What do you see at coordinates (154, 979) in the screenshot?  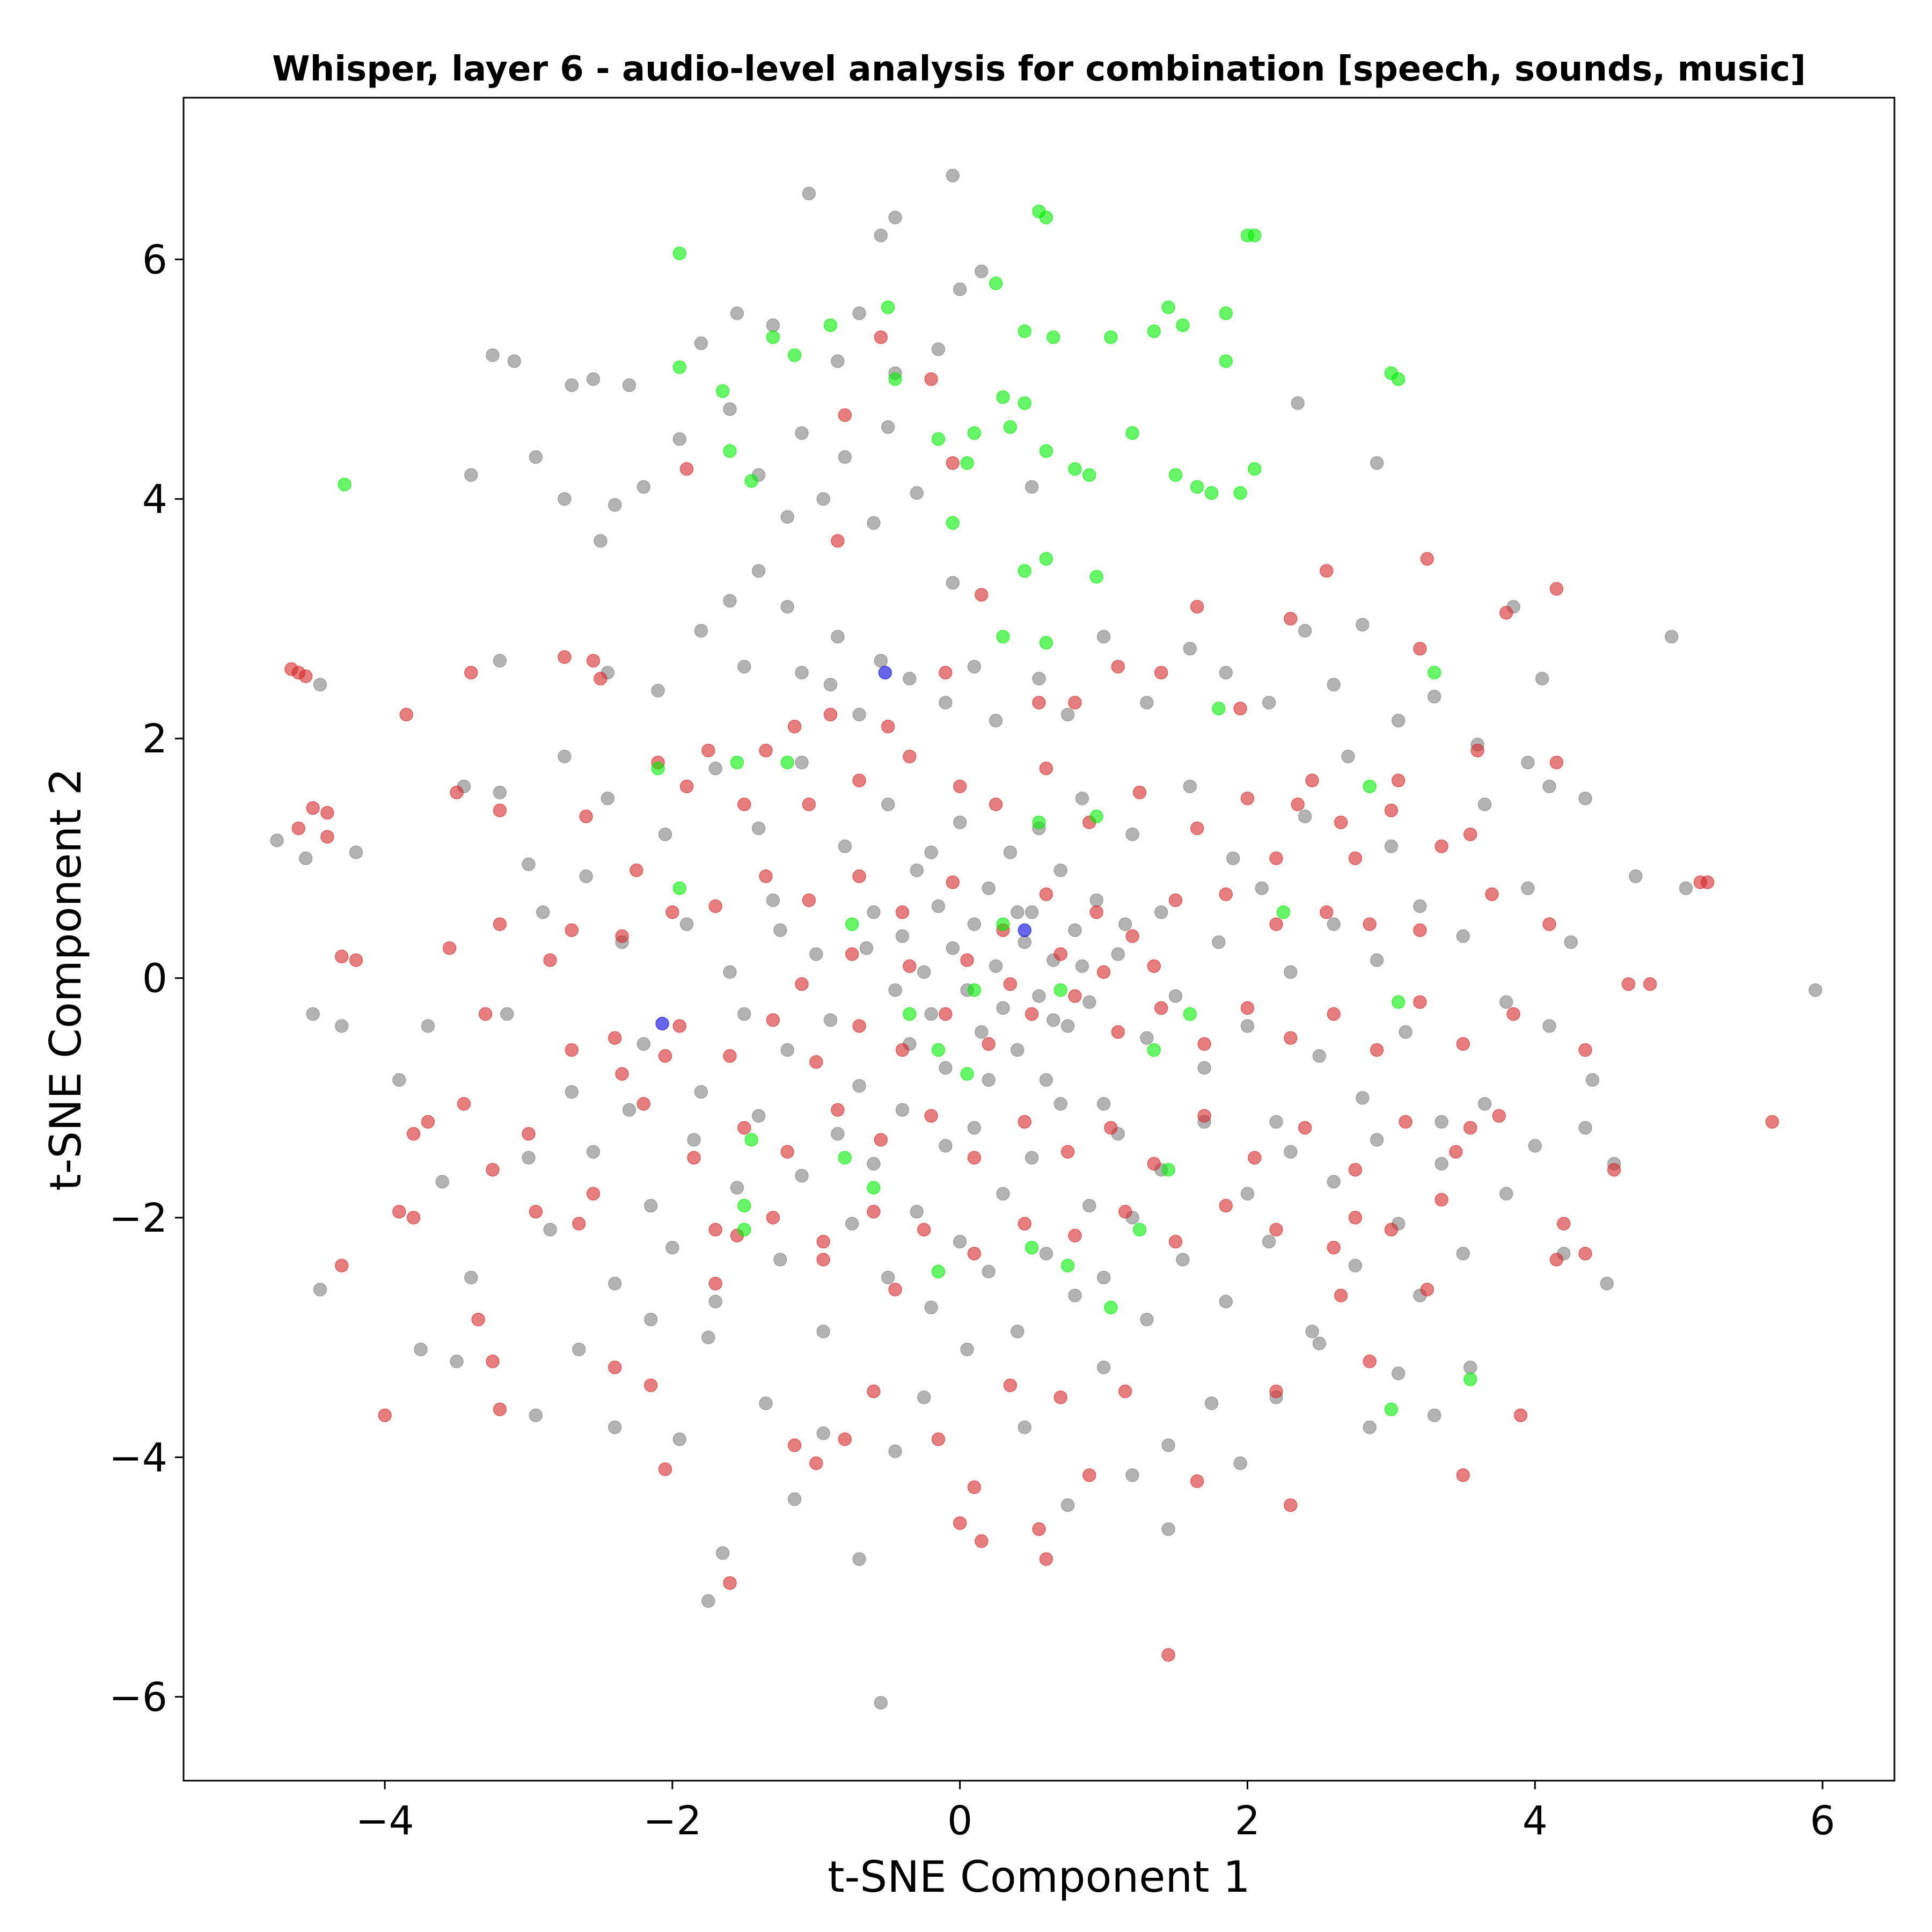 I see `y-tick-label: 0` at bounding box center [154, 979].